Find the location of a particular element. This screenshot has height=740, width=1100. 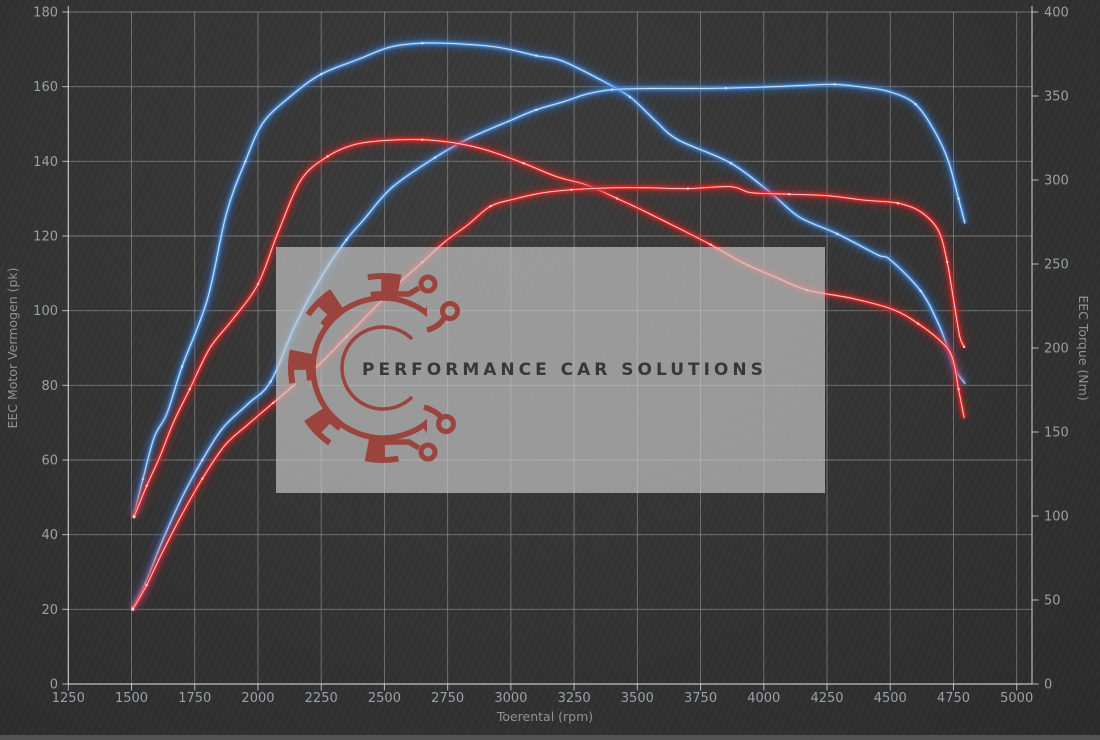

right-tick-label: 300 is located at coordinates (1056, 181).